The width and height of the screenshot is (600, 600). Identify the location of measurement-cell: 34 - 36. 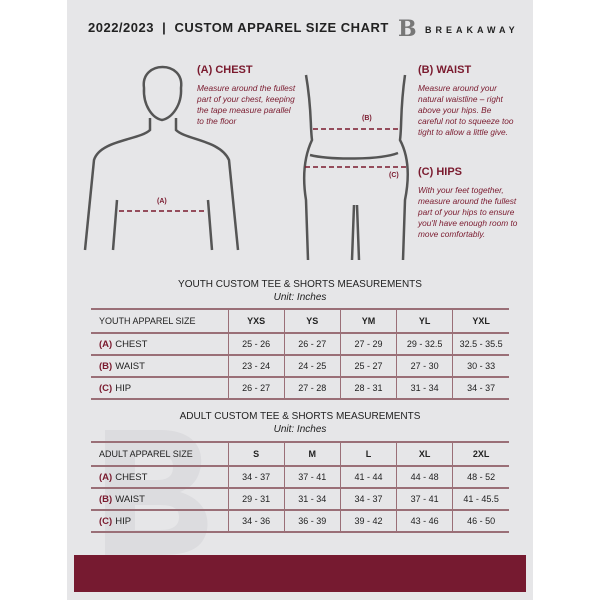
(256, 521).